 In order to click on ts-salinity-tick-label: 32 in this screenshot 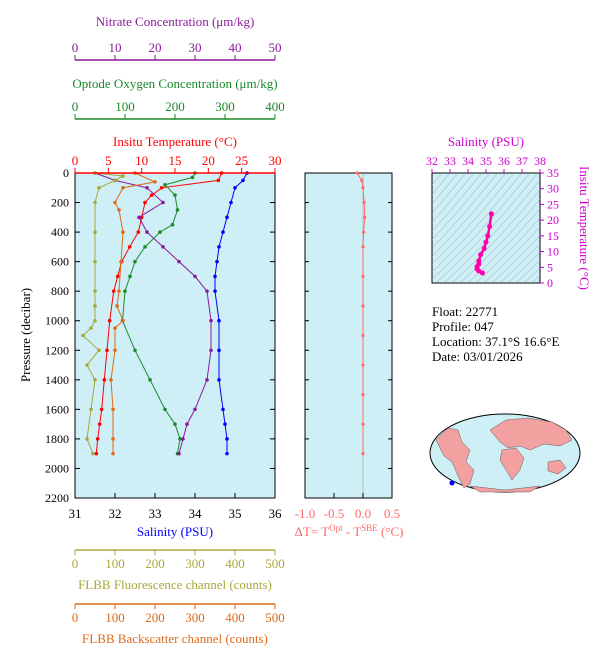, I will do `click(432, 161)`.